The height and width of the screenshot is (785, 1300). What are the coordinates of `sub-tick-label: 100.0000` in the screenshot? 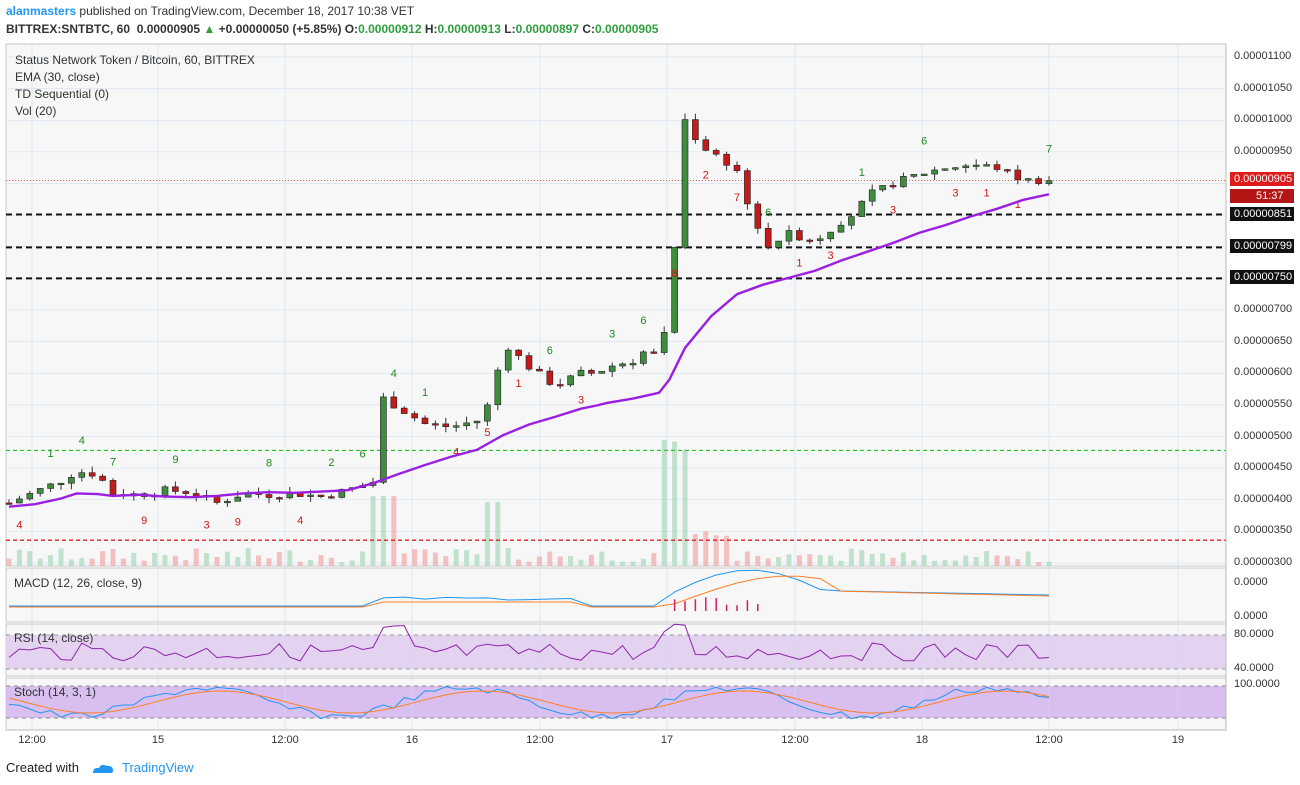 It's located at (1257, 684).